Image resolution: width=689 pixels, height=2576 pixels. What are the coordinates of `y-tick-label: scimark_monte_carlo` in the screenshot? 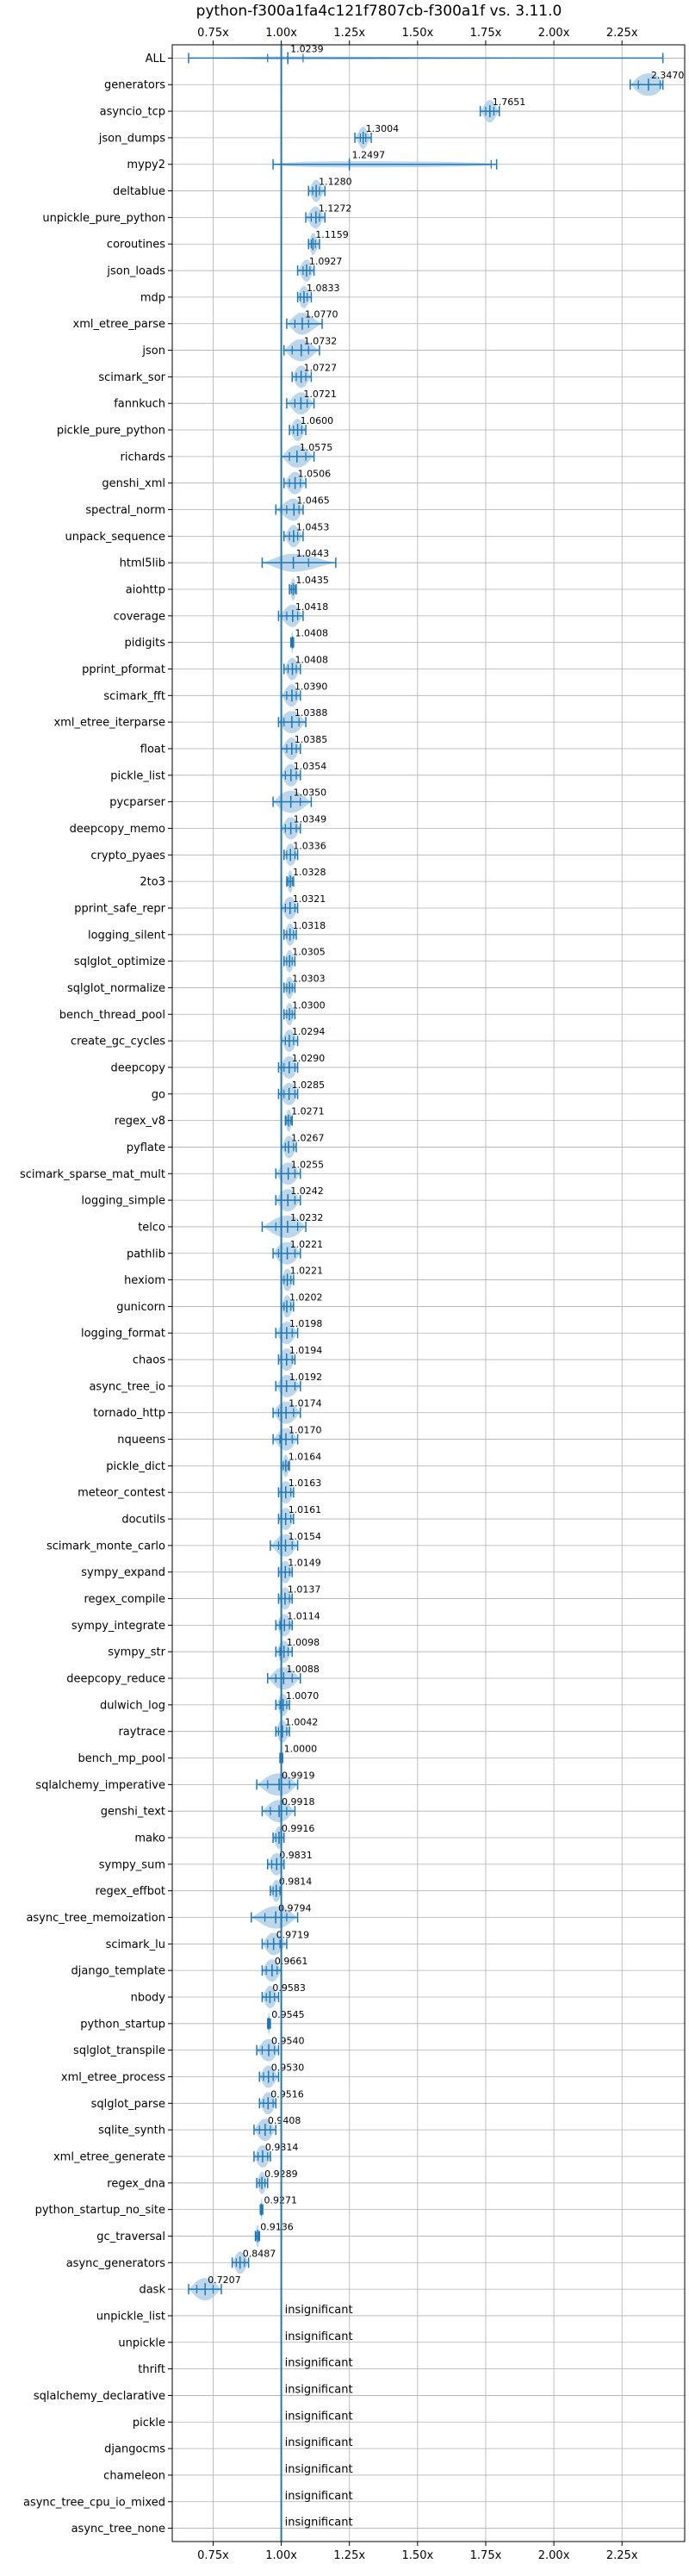 It's located at (106, 1546).